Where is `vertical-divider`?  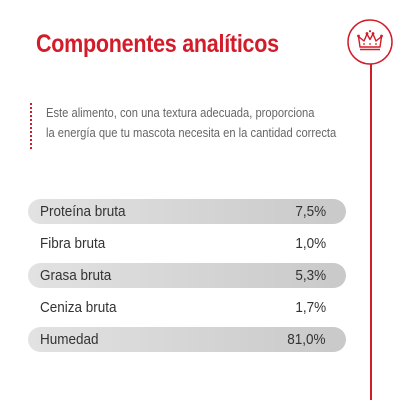
vertical-divider is located at coordinates (371, 231).